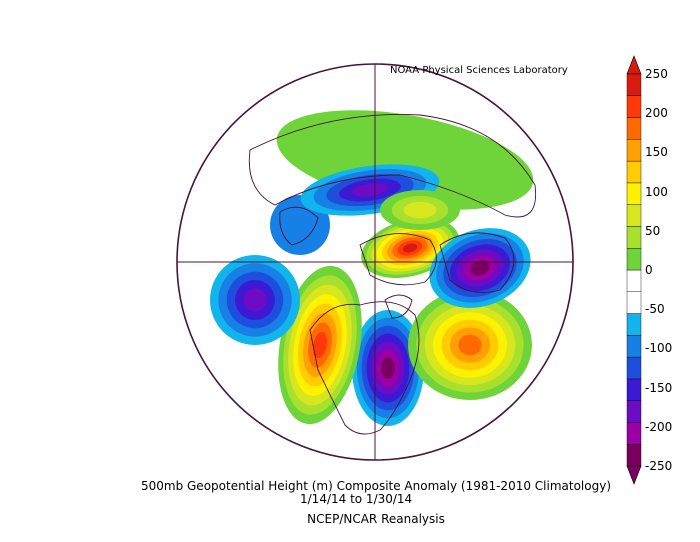 The width and height of the screenshot is (700, 542). I want to click on colorbar-arrow-high, so click(634, 65).